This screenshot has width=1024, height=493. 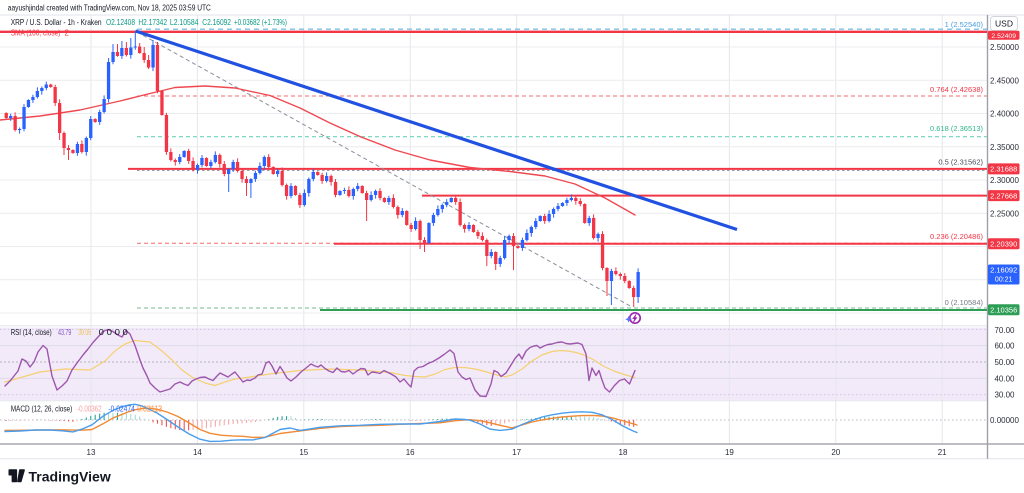 What do you see at coordinates (964, 302) in the screenshot?
I see `svg-text: 0 (2.10584)` at bounding box center [964, 302].